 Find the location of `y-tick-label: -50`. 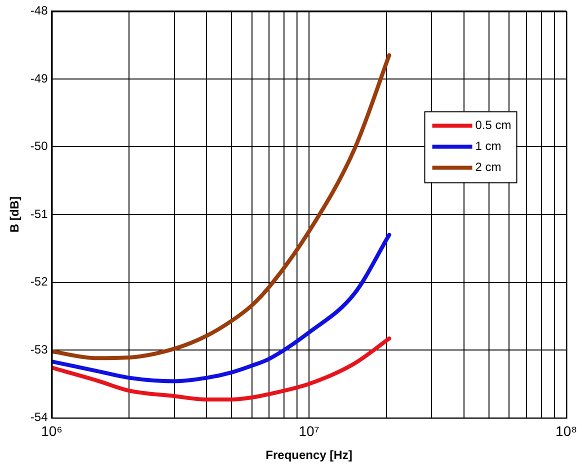

y-tick-label: -50 is located at coordinates (39, 146).